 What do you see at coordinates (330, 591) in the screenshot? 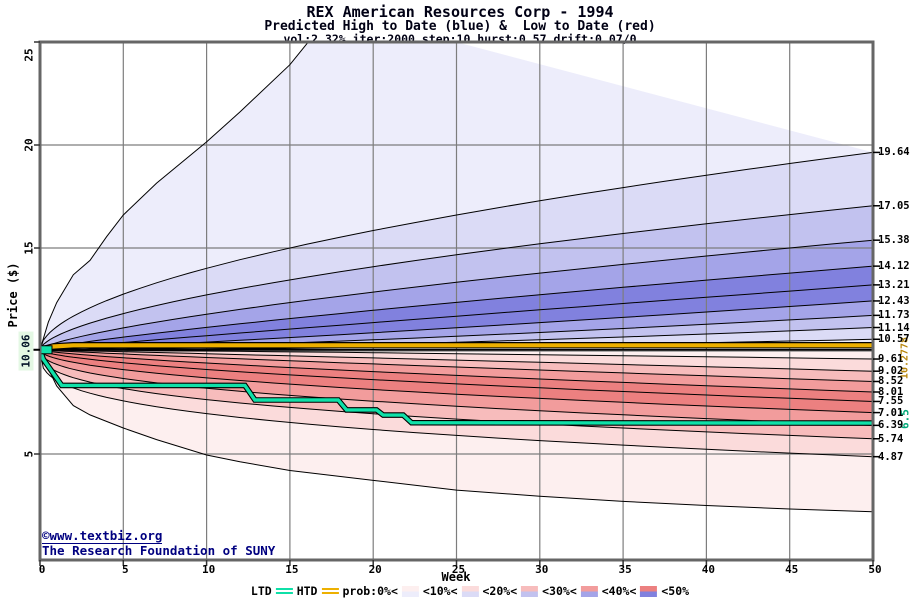
I see `htd-legend-swatch` at bounding box center [330, 591].